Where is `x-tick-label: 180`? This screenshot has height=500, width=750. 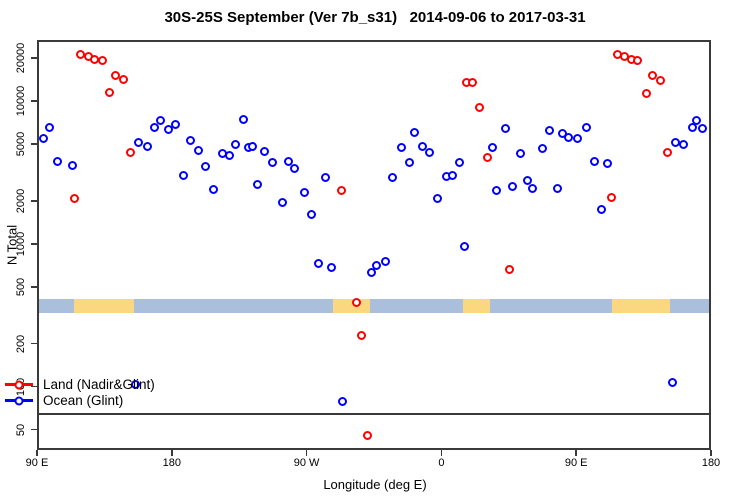 x-tick-label: 180 is located at coordinates (711, 463).